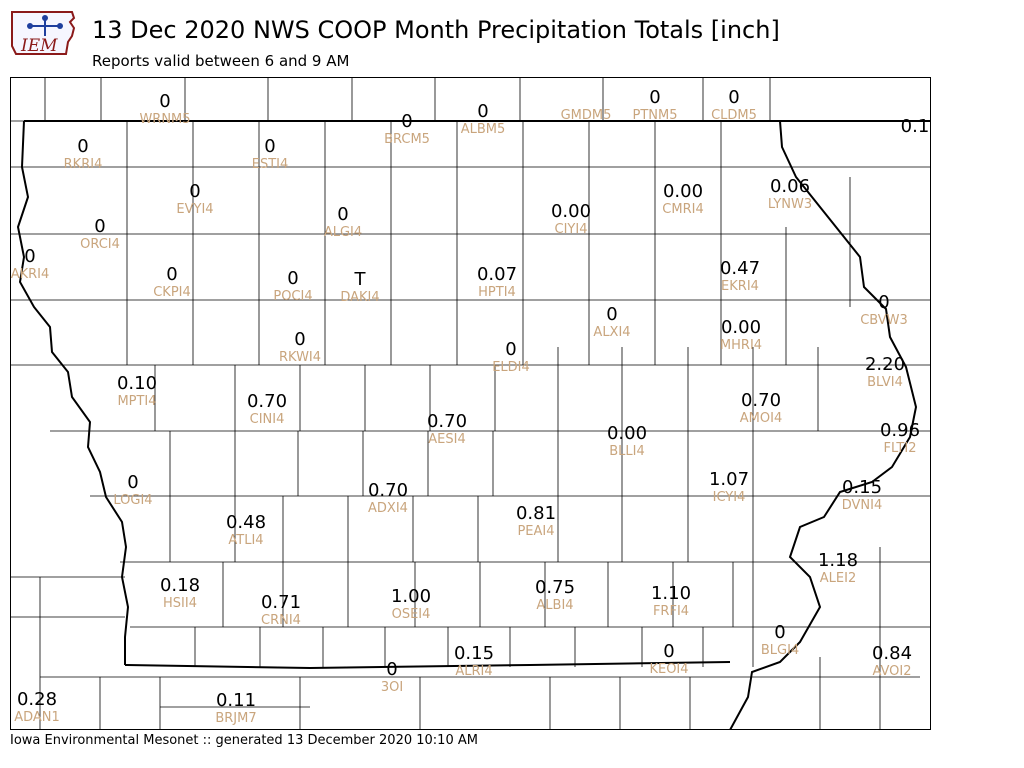  I want to click on station-id: BLVI4, so click(885, 382).